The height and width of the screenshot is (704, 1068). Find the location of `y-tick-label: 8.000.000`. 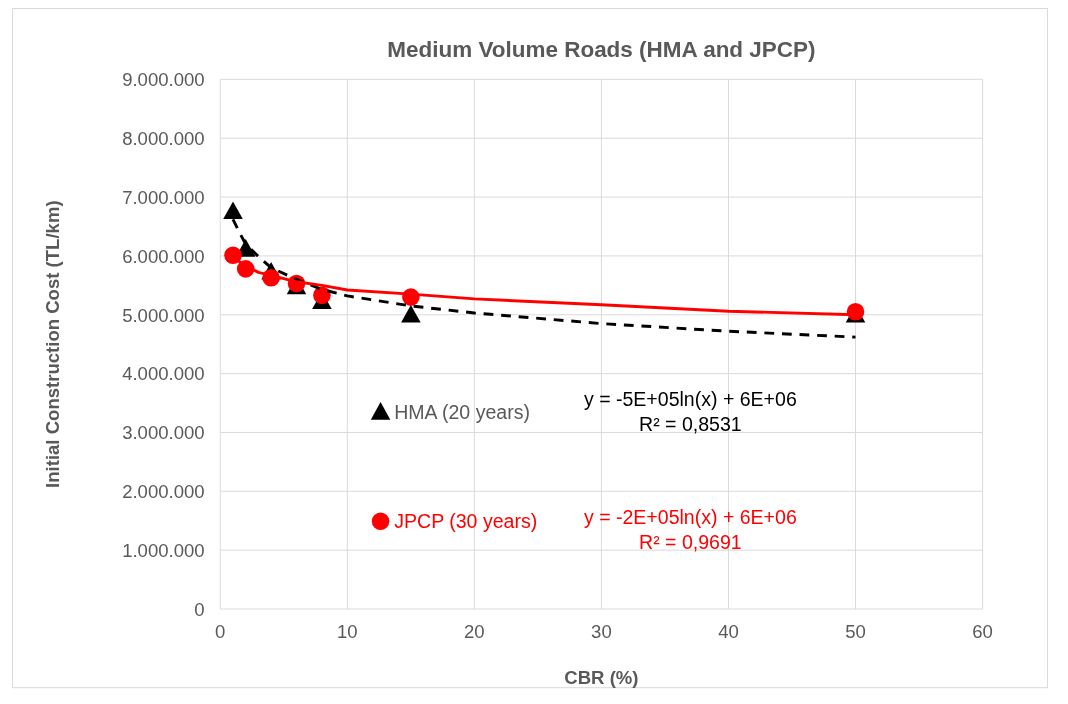

y-tick-label: 8.000.000 is located at coordinates (163, 139).